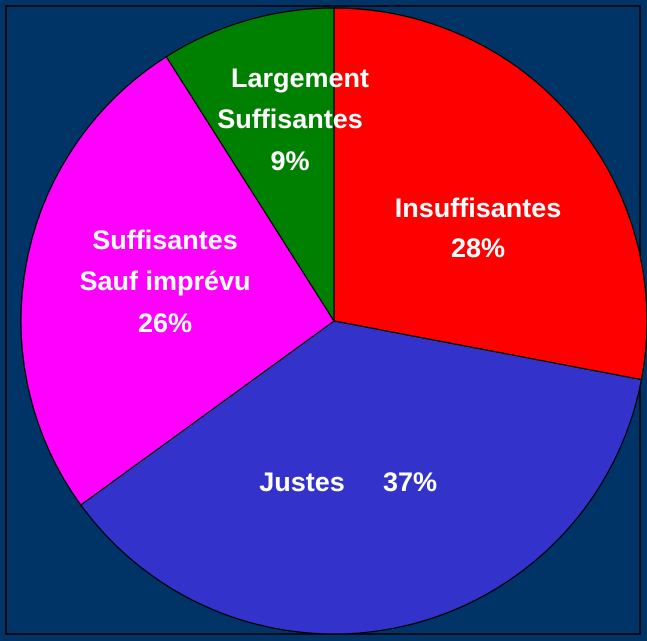  What do you see at coordinates (164, 281) in the screenshot?
I see `slice-label: Sauf imprévu` at bounding box center [164, 281].